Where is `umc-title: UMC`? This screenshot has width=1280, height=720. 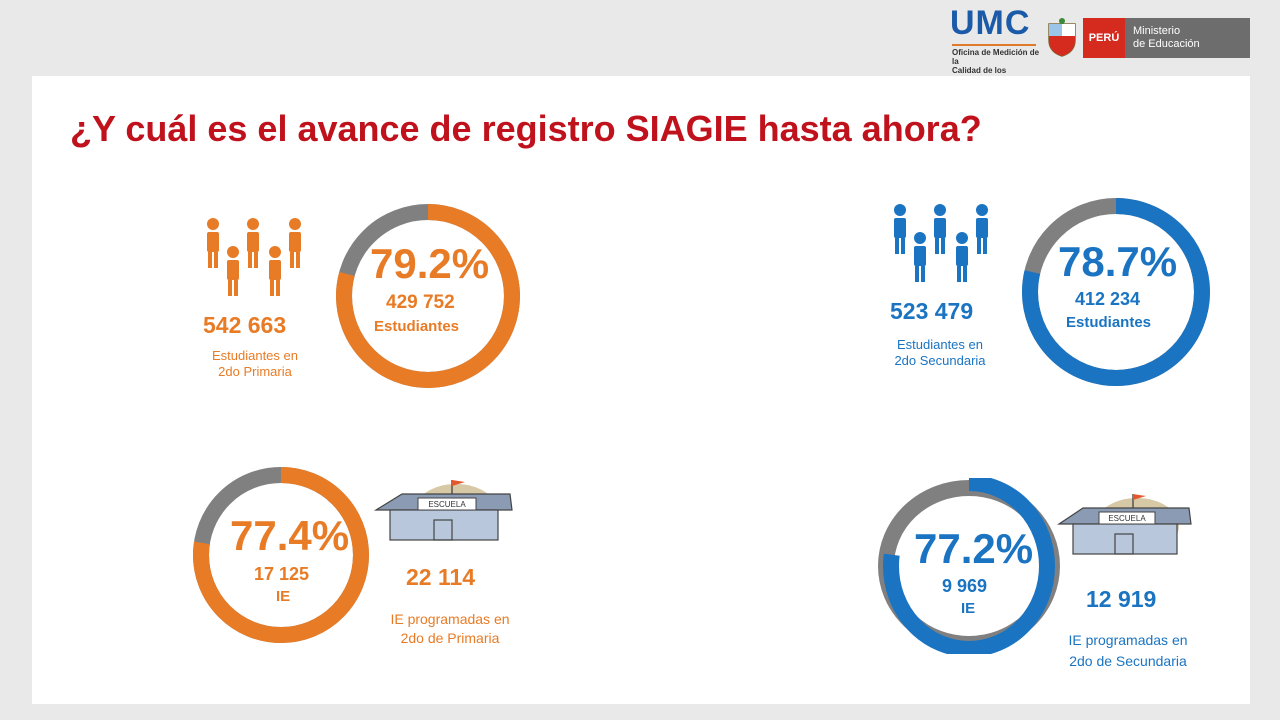 umc-title: UMC is located at coordinates (990, 23).